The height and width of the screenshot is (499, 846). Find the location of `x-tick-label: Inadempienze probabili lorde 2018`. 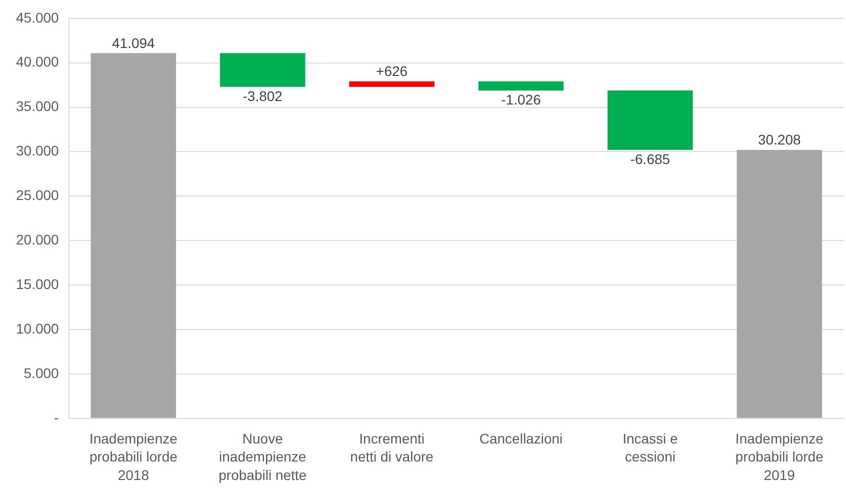

x-tick-label: Inadempienze probabili lorde 2018 is located at coordinates (133, 456).